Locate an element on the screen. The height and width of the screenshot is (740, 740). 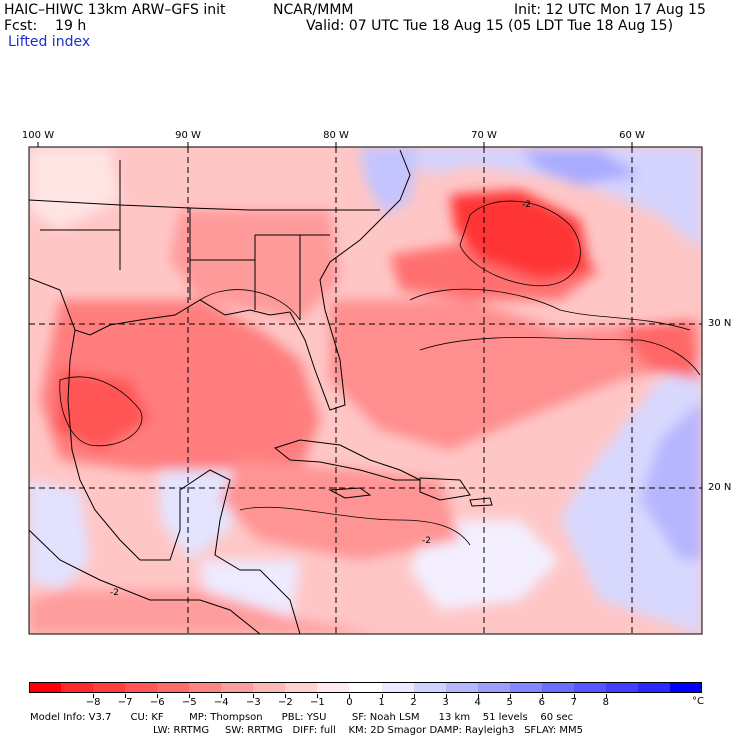
contour-atlantic is located at coordinates (520, 243).